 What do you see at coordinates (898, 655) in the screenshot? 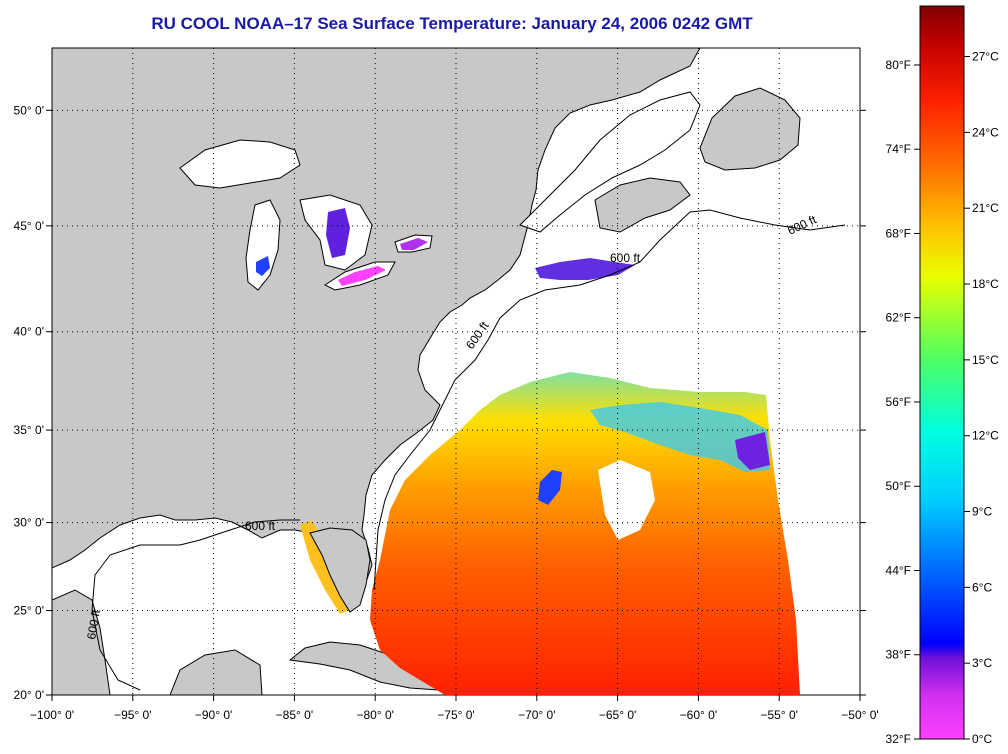
I see `colorbar-f-label: 38°F` at bounding box center [898, 655].